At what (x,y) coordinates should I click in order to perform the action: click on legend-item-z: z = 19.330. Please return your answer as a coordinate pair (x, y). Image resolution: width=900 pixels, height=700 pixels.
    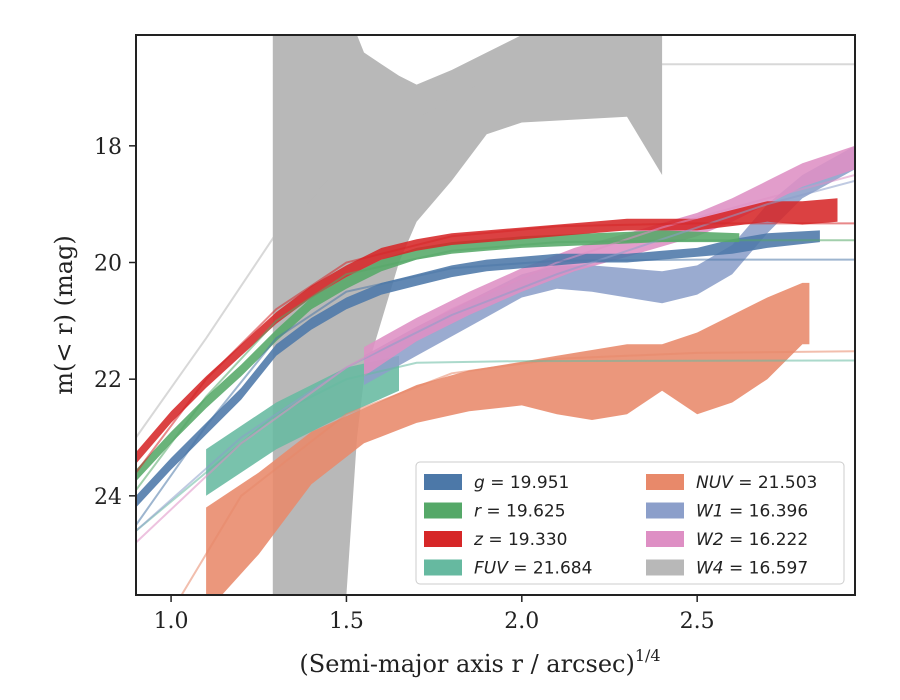
    Looking at the image, I should click on (495, 540).